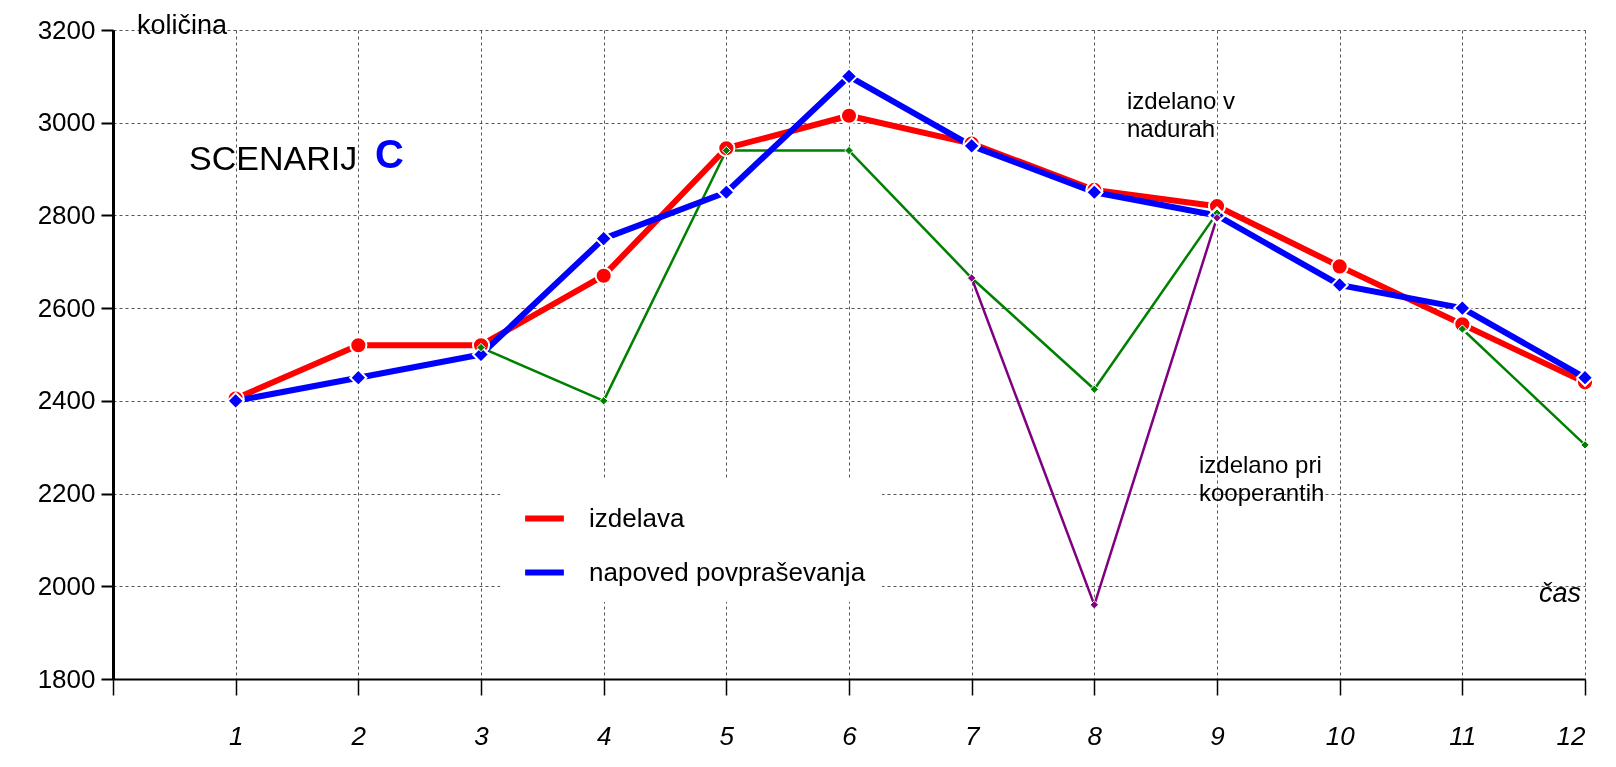 This screenshot has width=1616, height=767. What do you see at coordinates (296, 154) in the screenshot?
I see `annotation: SCENARIJ C` at bounding box center [296, 154].